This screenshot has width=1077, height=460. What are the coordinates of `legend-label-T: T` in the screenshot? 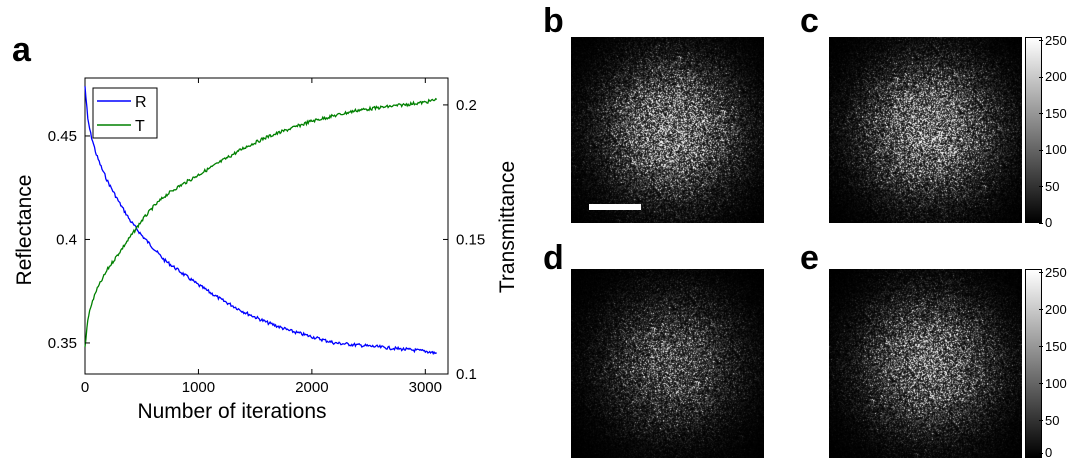 It's located at (140, 126).